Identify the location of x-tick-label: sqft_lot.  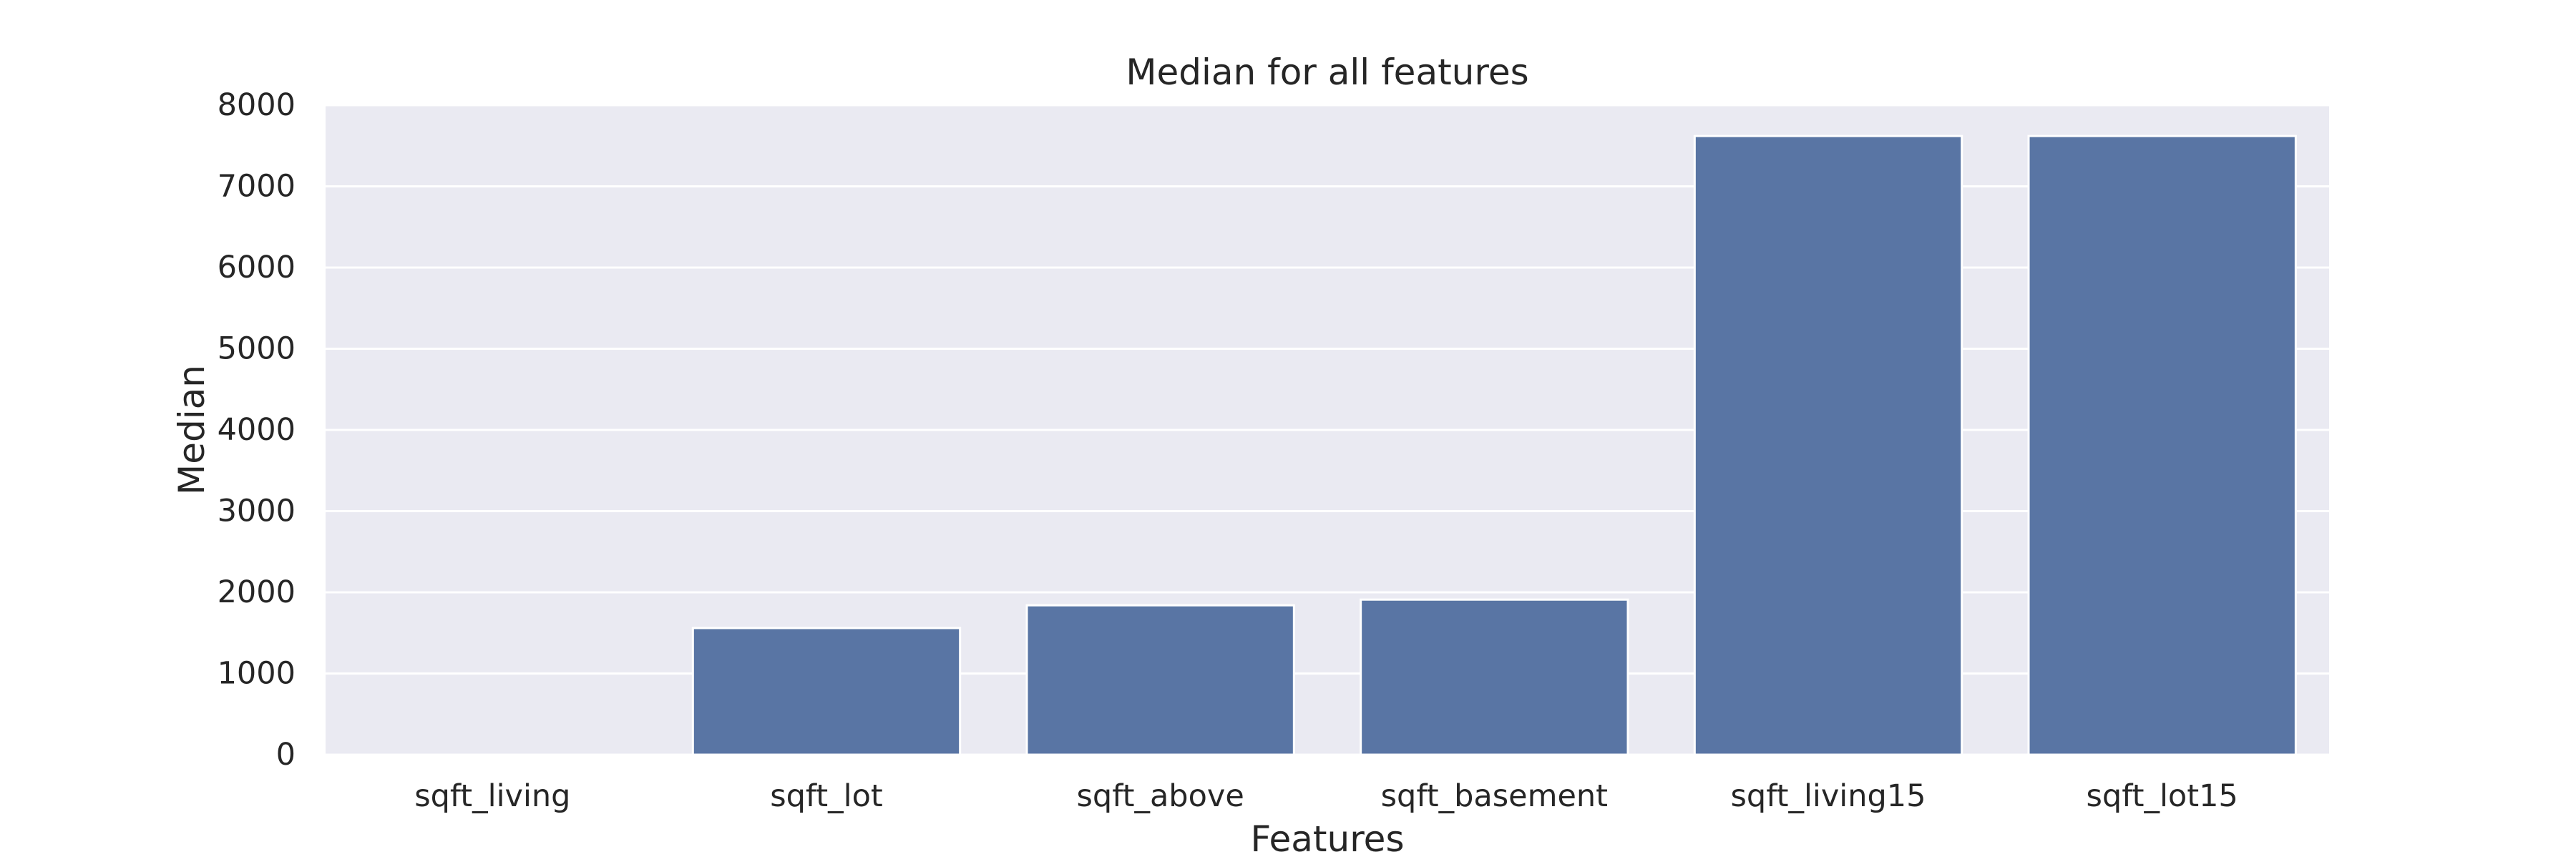
(826, 796).